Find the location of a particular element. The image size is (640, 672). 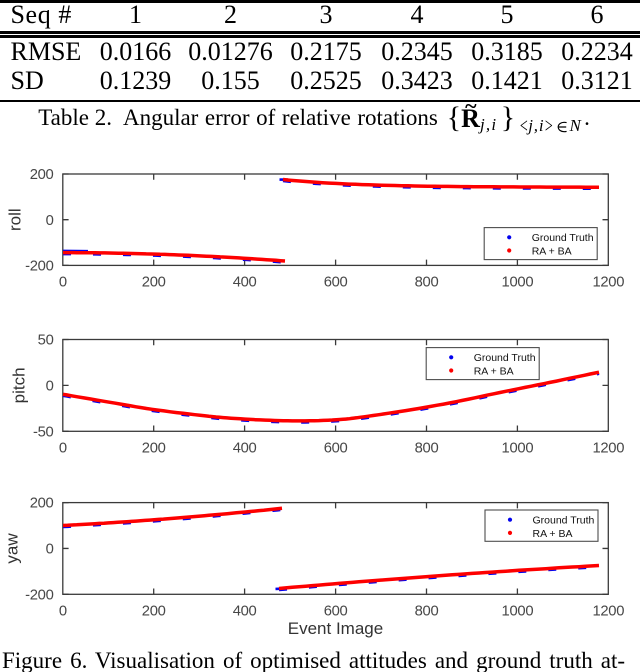

svg-text: 50 is located at coordinates (46, 341).